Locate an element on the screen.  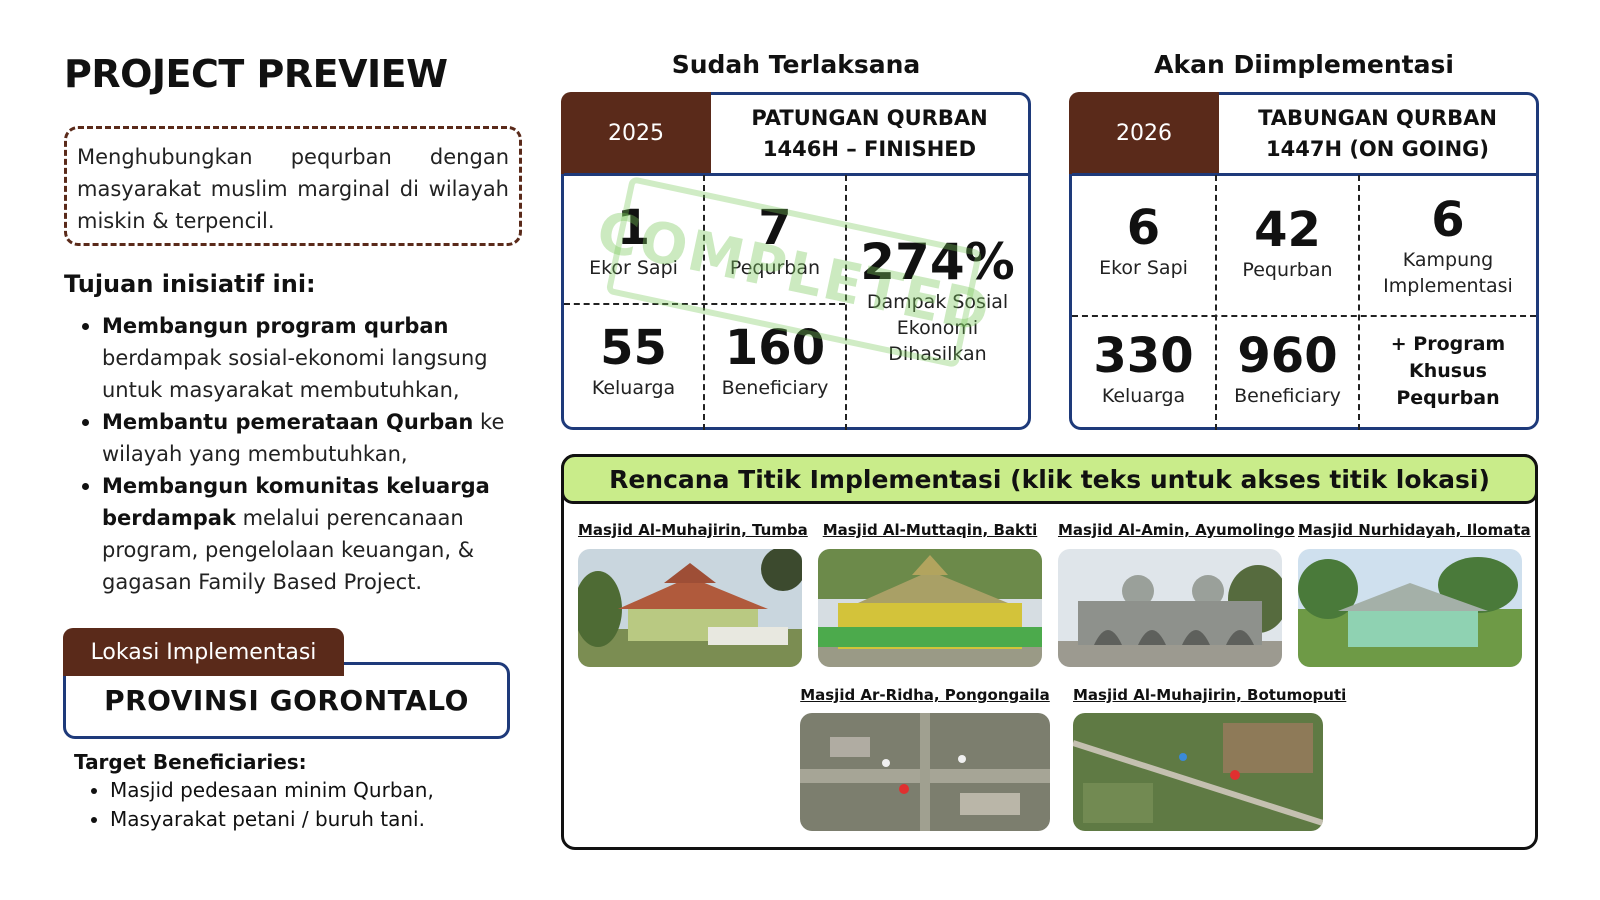
planned-stat-villages: 6 Kampung Implementasi is located at coordinates (1448, 244).